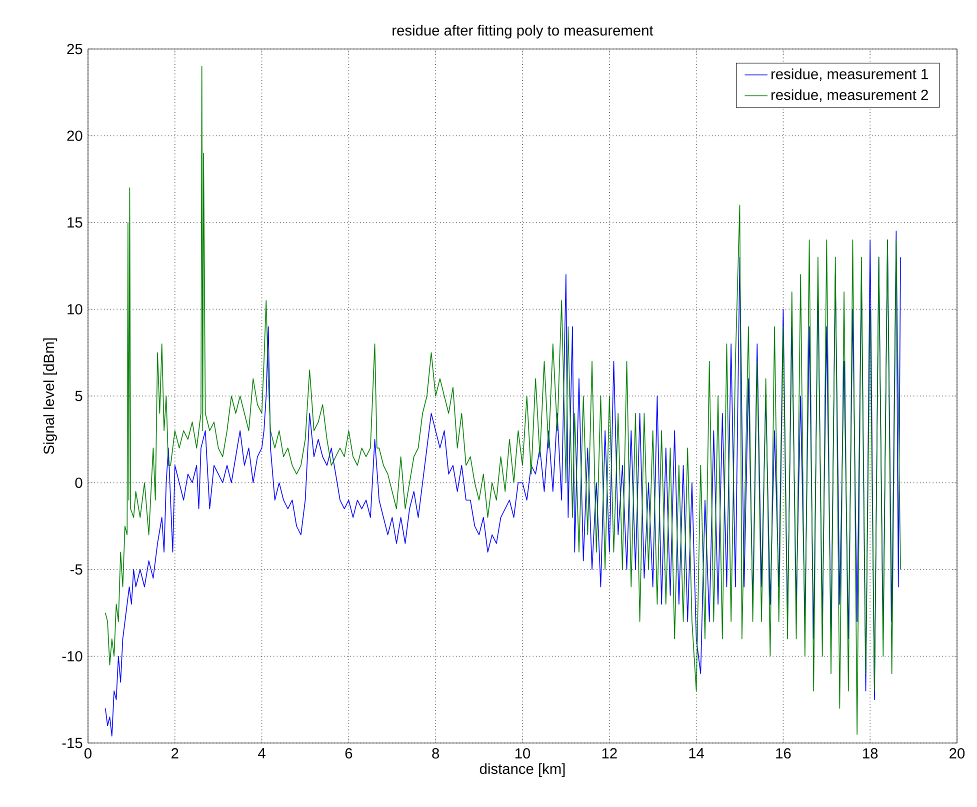 The width and height of the screenshot is (977, 807). What do you see at coordinates (78, 396) in the screenshot?
I see `y-tick-label: 5` at bounding box center [78, 396].